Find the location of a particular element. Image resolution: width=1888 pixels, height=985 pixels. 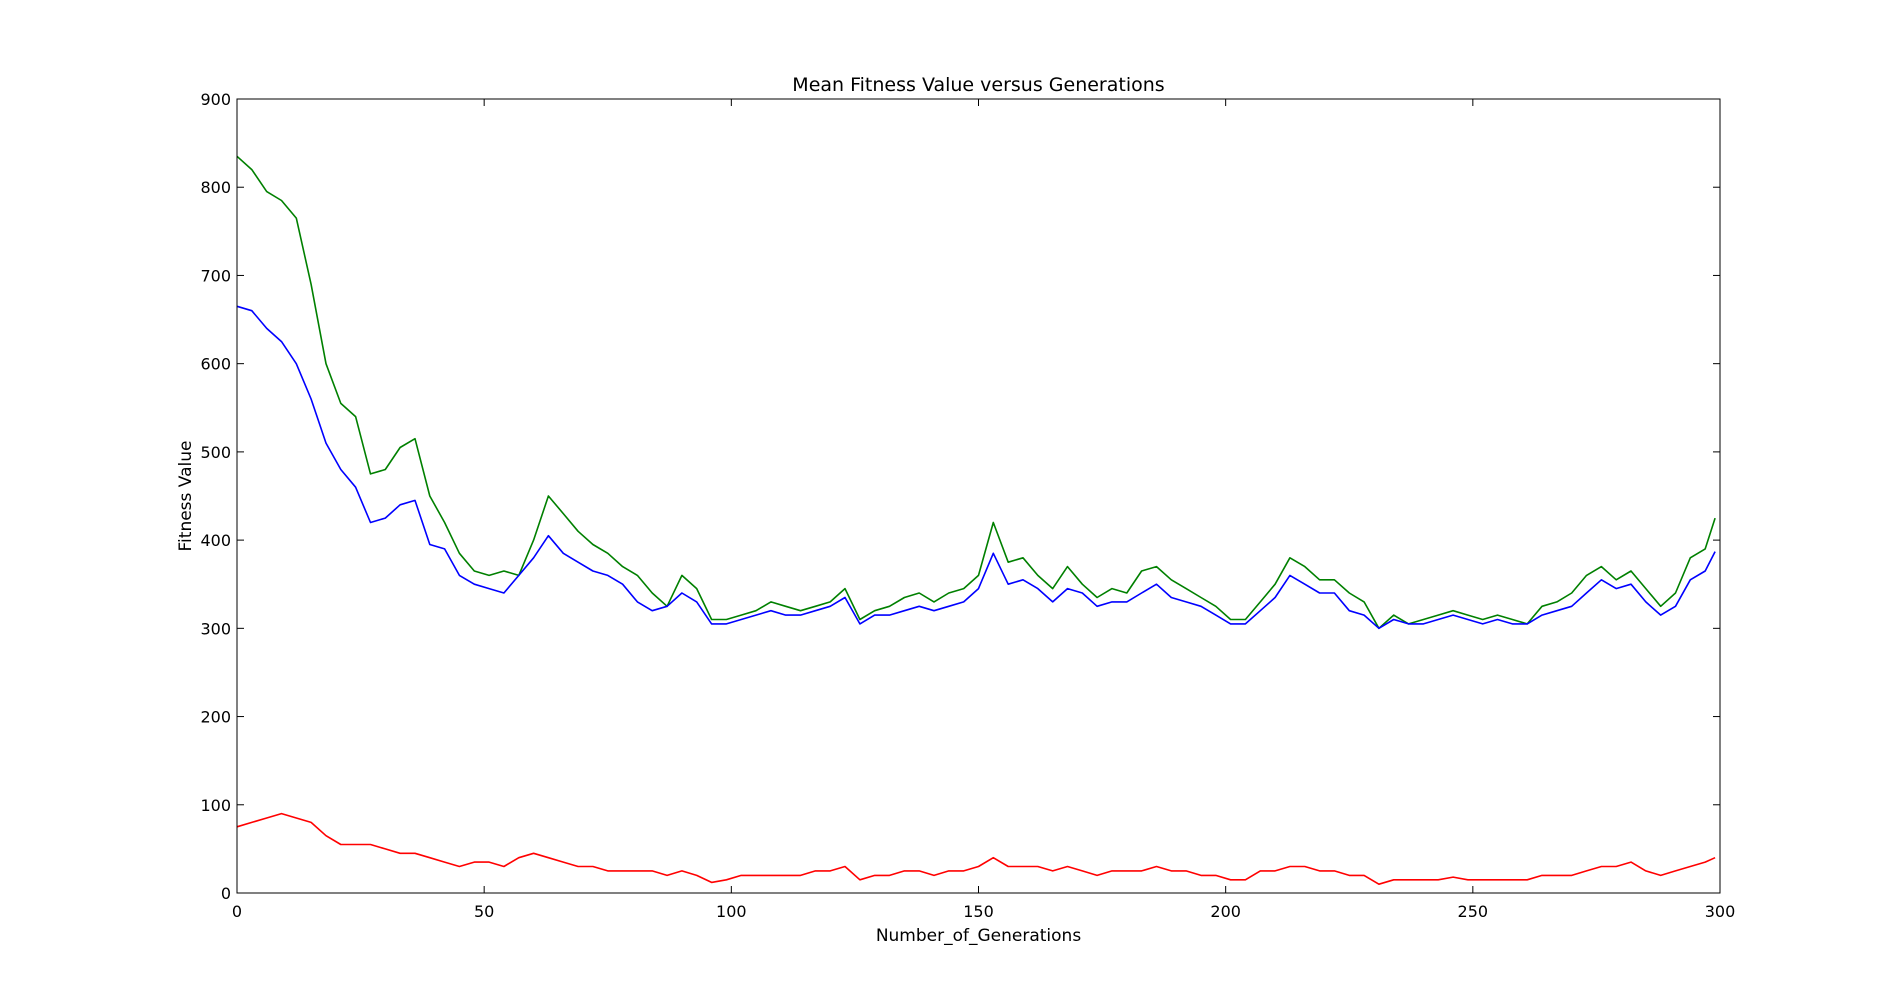

x-tick-label: 50 is located at coordinates (484, 911).